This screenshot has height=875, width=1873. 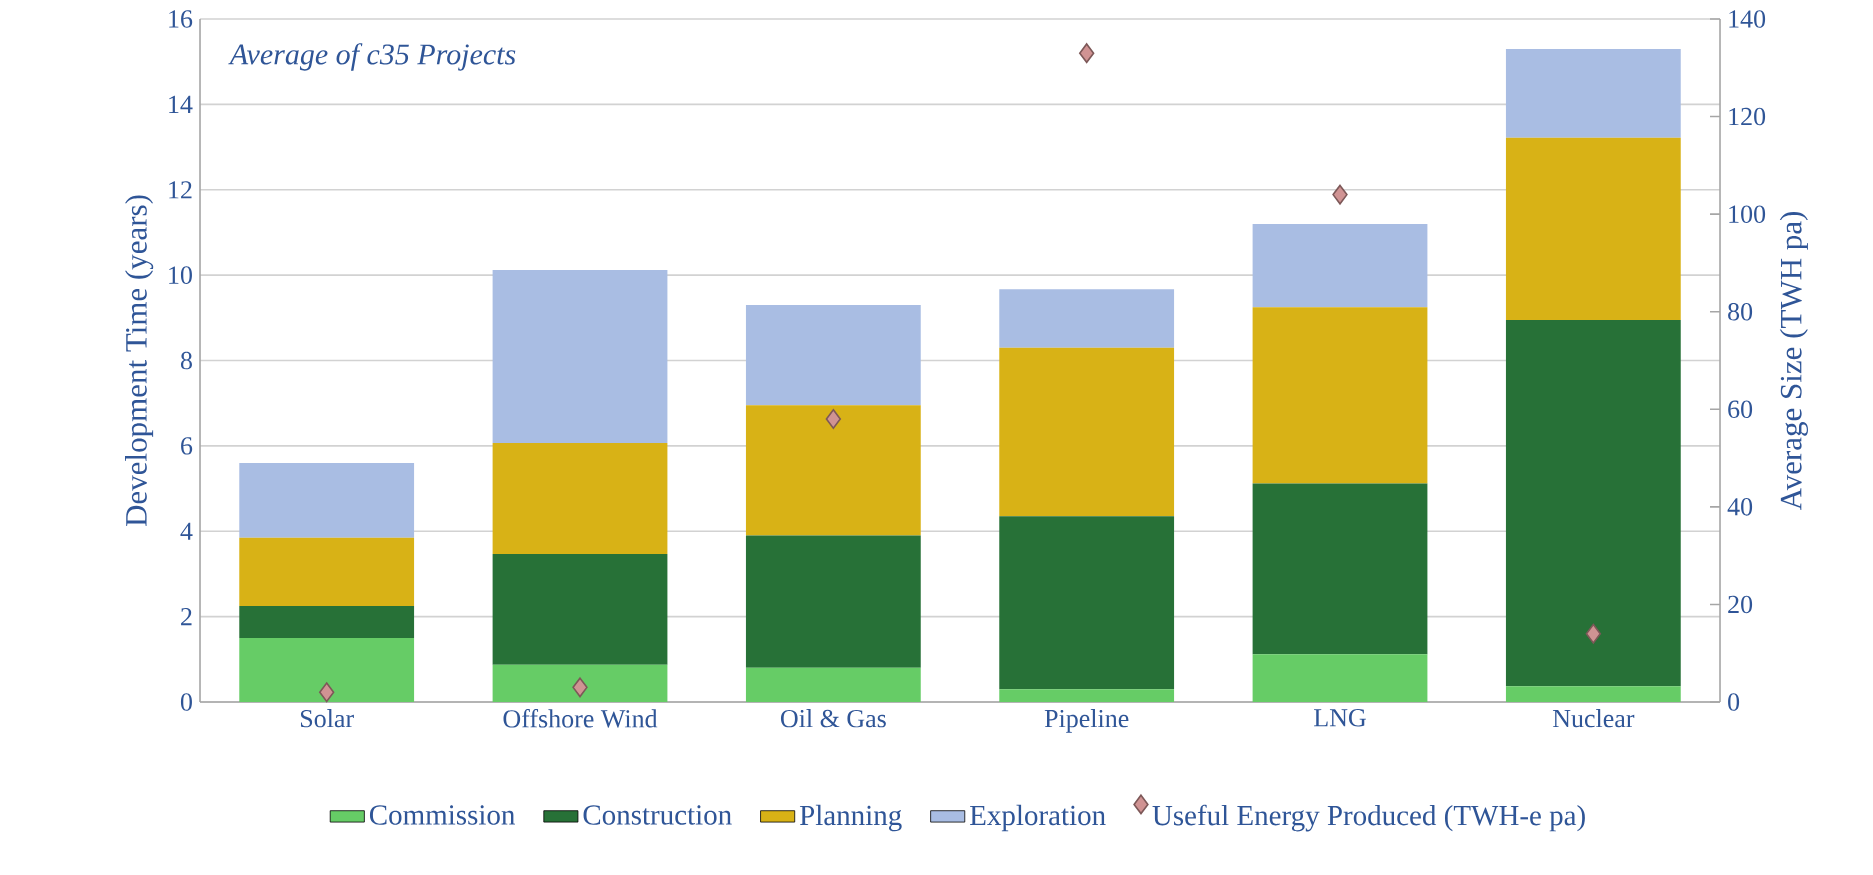 I want to click on y2-tick-label: 20, so click(x=1740, y=604).